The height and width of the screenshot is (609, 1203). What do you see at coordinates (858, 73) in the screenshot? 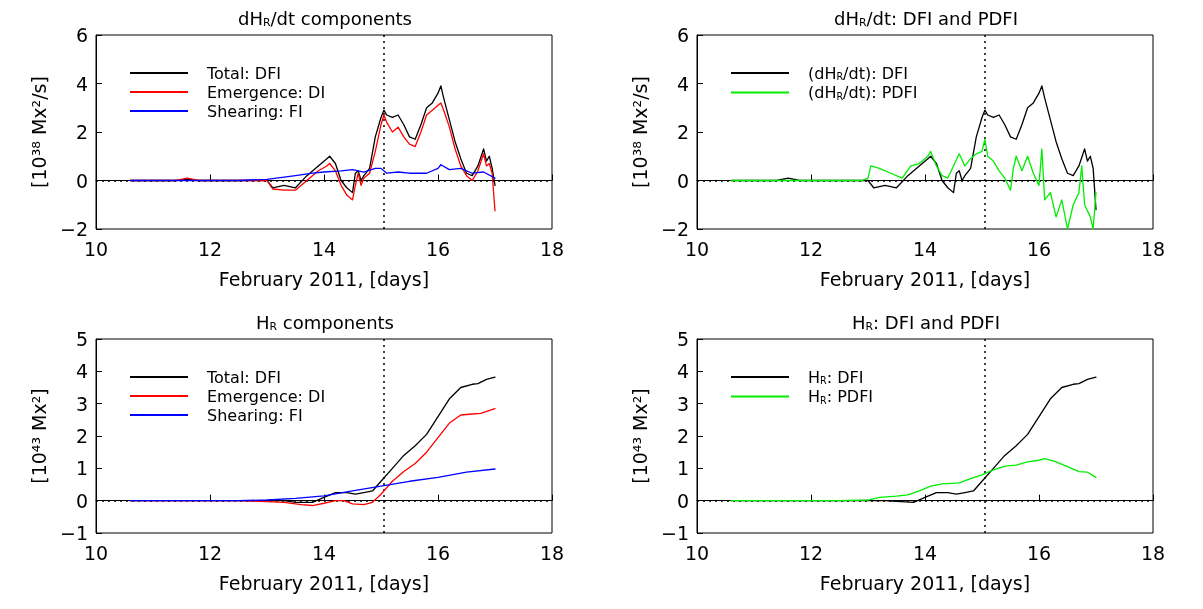
I see `legend-label: (dHR/dt): DFI` at bounding box center [858, 73].